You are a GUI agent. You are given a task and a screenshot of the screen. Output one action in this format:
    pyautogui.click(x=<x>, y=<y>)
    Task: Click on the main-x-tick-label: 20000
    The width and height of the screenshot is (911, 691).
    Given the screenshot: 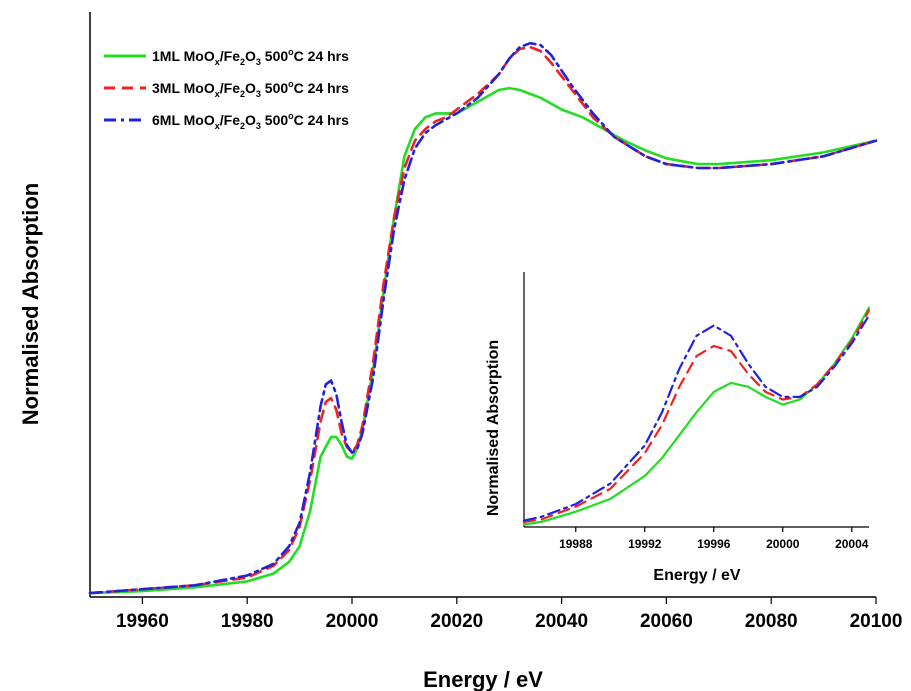 What is the action you would take?
    pyautogui.click(x=352, y=621)
    